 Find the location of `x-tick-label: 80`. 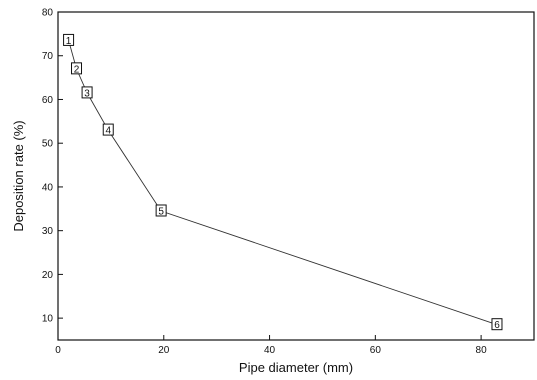

x-tick-label: 80 is located at coordinates (482, 350).